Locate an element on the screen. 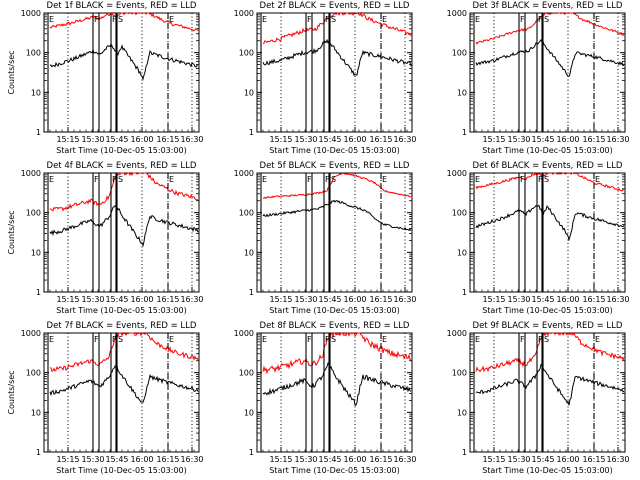 The image size is (640, 480). panel-title: Det 3f BLACK = Events, RED = LLD is located at coordinates (548, 6).